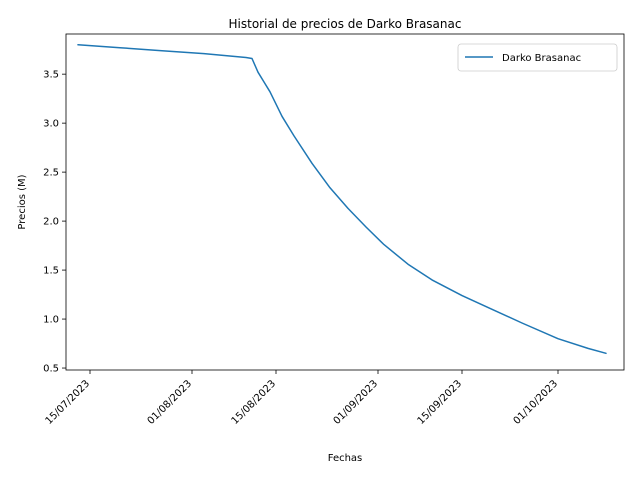 The height and width of the screenshot is (480, 640). Describe the element at coordinates (51, 124) in the screenshot. I see `y-tick-label: 3.0` at that location.